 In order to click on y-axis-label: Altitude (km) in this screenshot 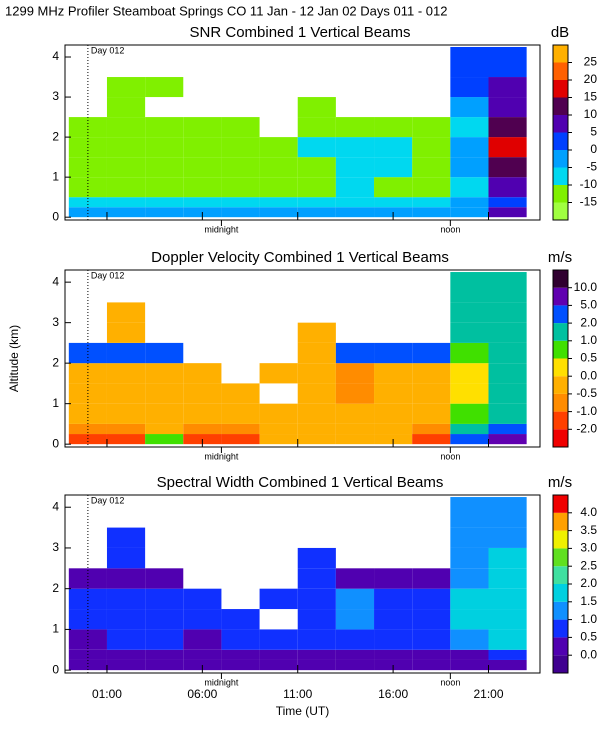, I will do `click(14, 358)`.